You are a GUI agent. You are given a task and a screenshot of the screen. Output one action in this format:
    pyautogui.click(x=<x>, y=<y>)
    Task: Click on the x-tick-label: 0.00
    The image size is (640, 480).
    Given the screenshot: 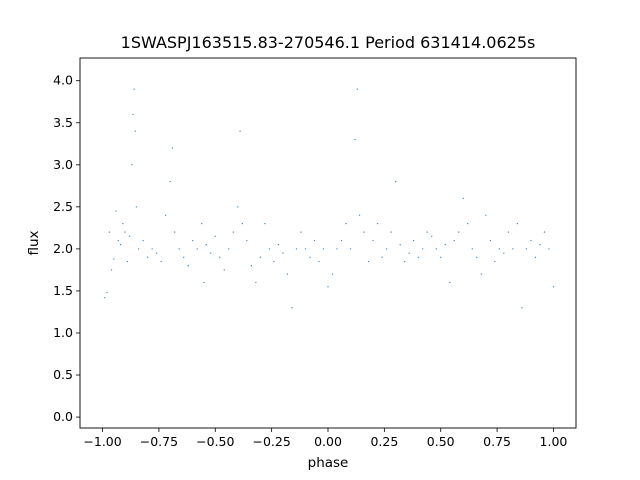 What is the action you would take?
    pyautogui.click(x=328, y=441)
    